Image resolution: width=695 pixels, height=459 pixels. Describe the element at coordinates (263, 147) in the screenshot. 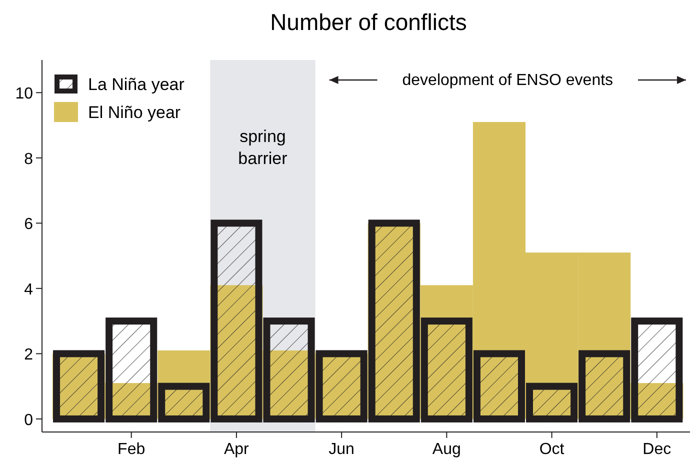

I see `band-label: spring barrier` at that location.